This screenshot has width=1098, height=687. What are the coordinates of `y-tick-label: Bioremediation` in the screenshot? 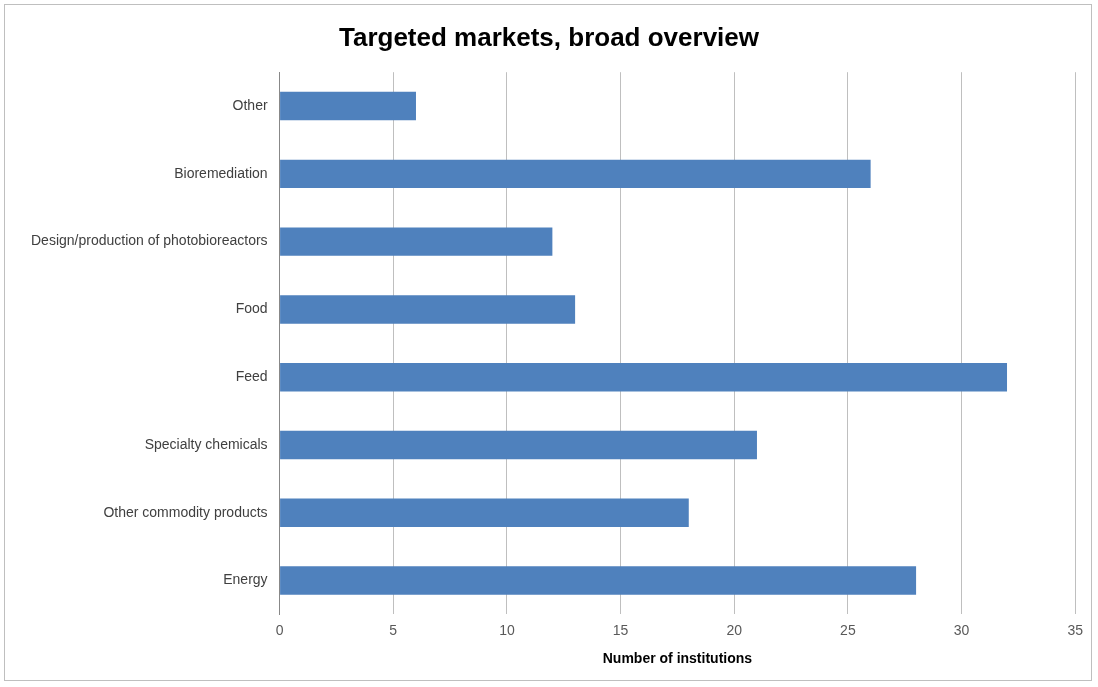 It's located at (221, 172).